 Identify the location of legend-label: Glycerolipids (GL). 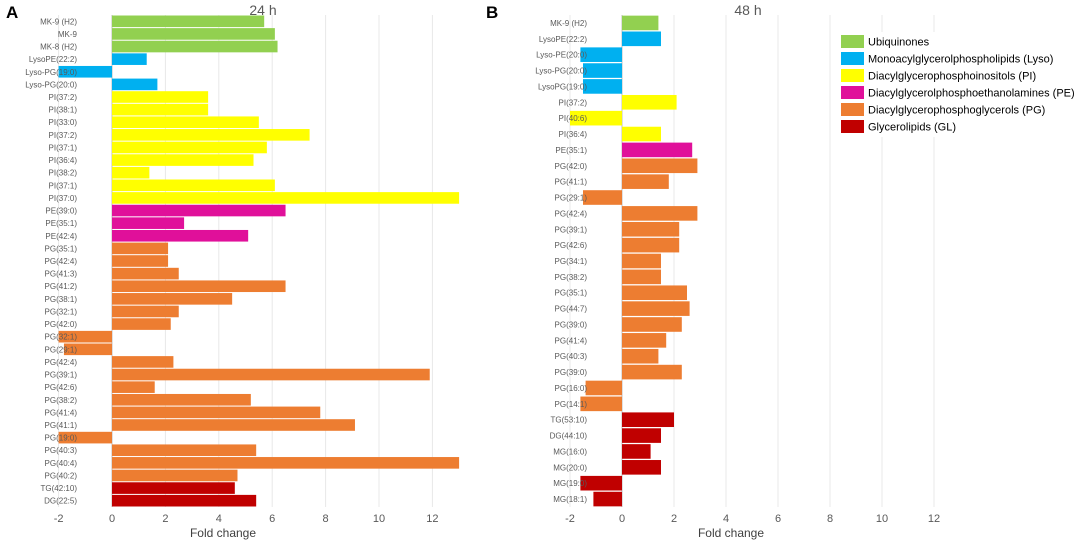
(912, 128).